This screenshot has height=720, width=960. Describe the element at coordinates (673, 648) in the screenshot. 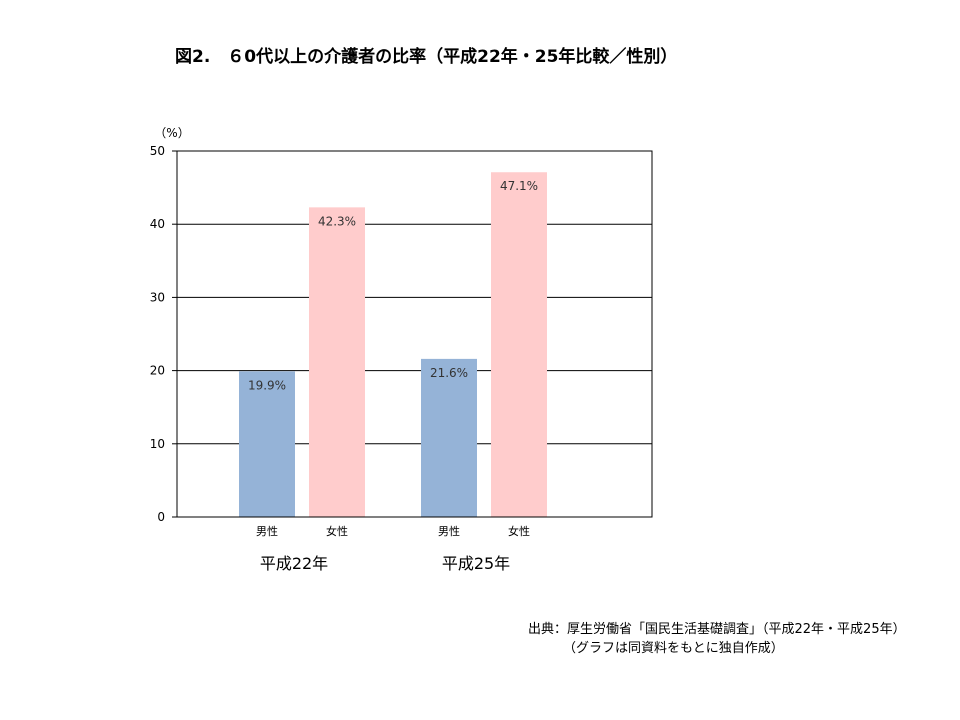

I see `source-note: （グラフは同資料をもとに独自作成）` at that location.